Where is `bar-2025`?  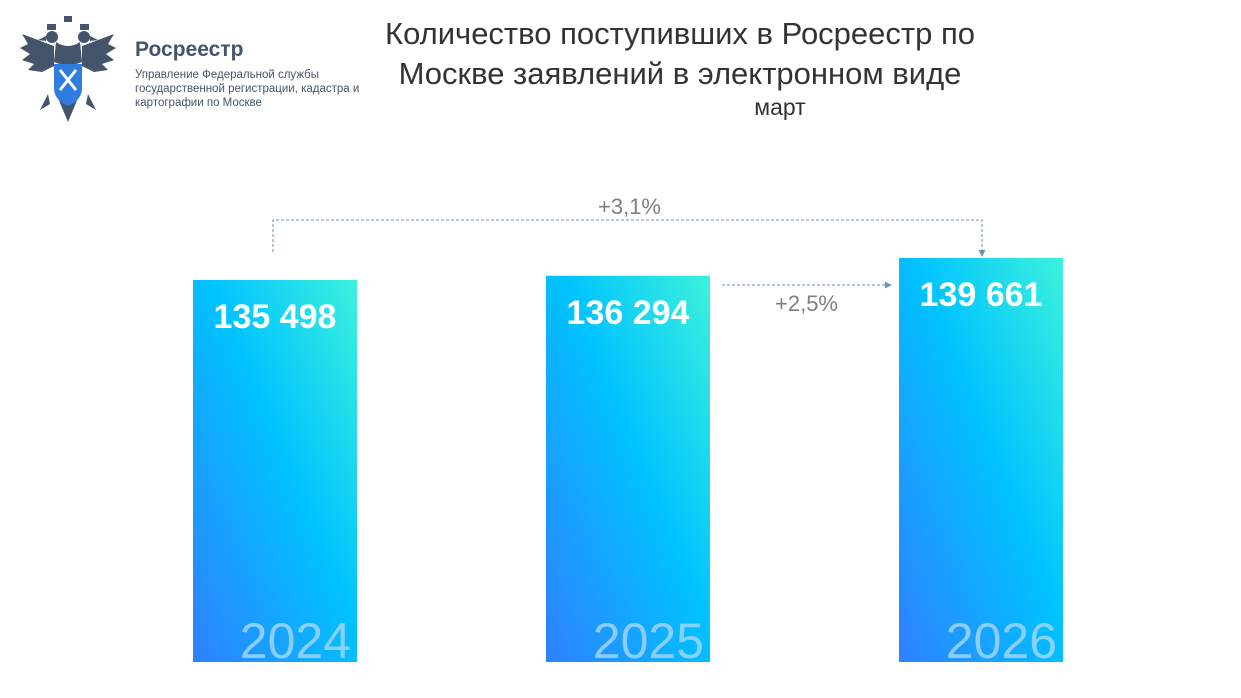 bar-2025 is located at coordinates (628, 468).